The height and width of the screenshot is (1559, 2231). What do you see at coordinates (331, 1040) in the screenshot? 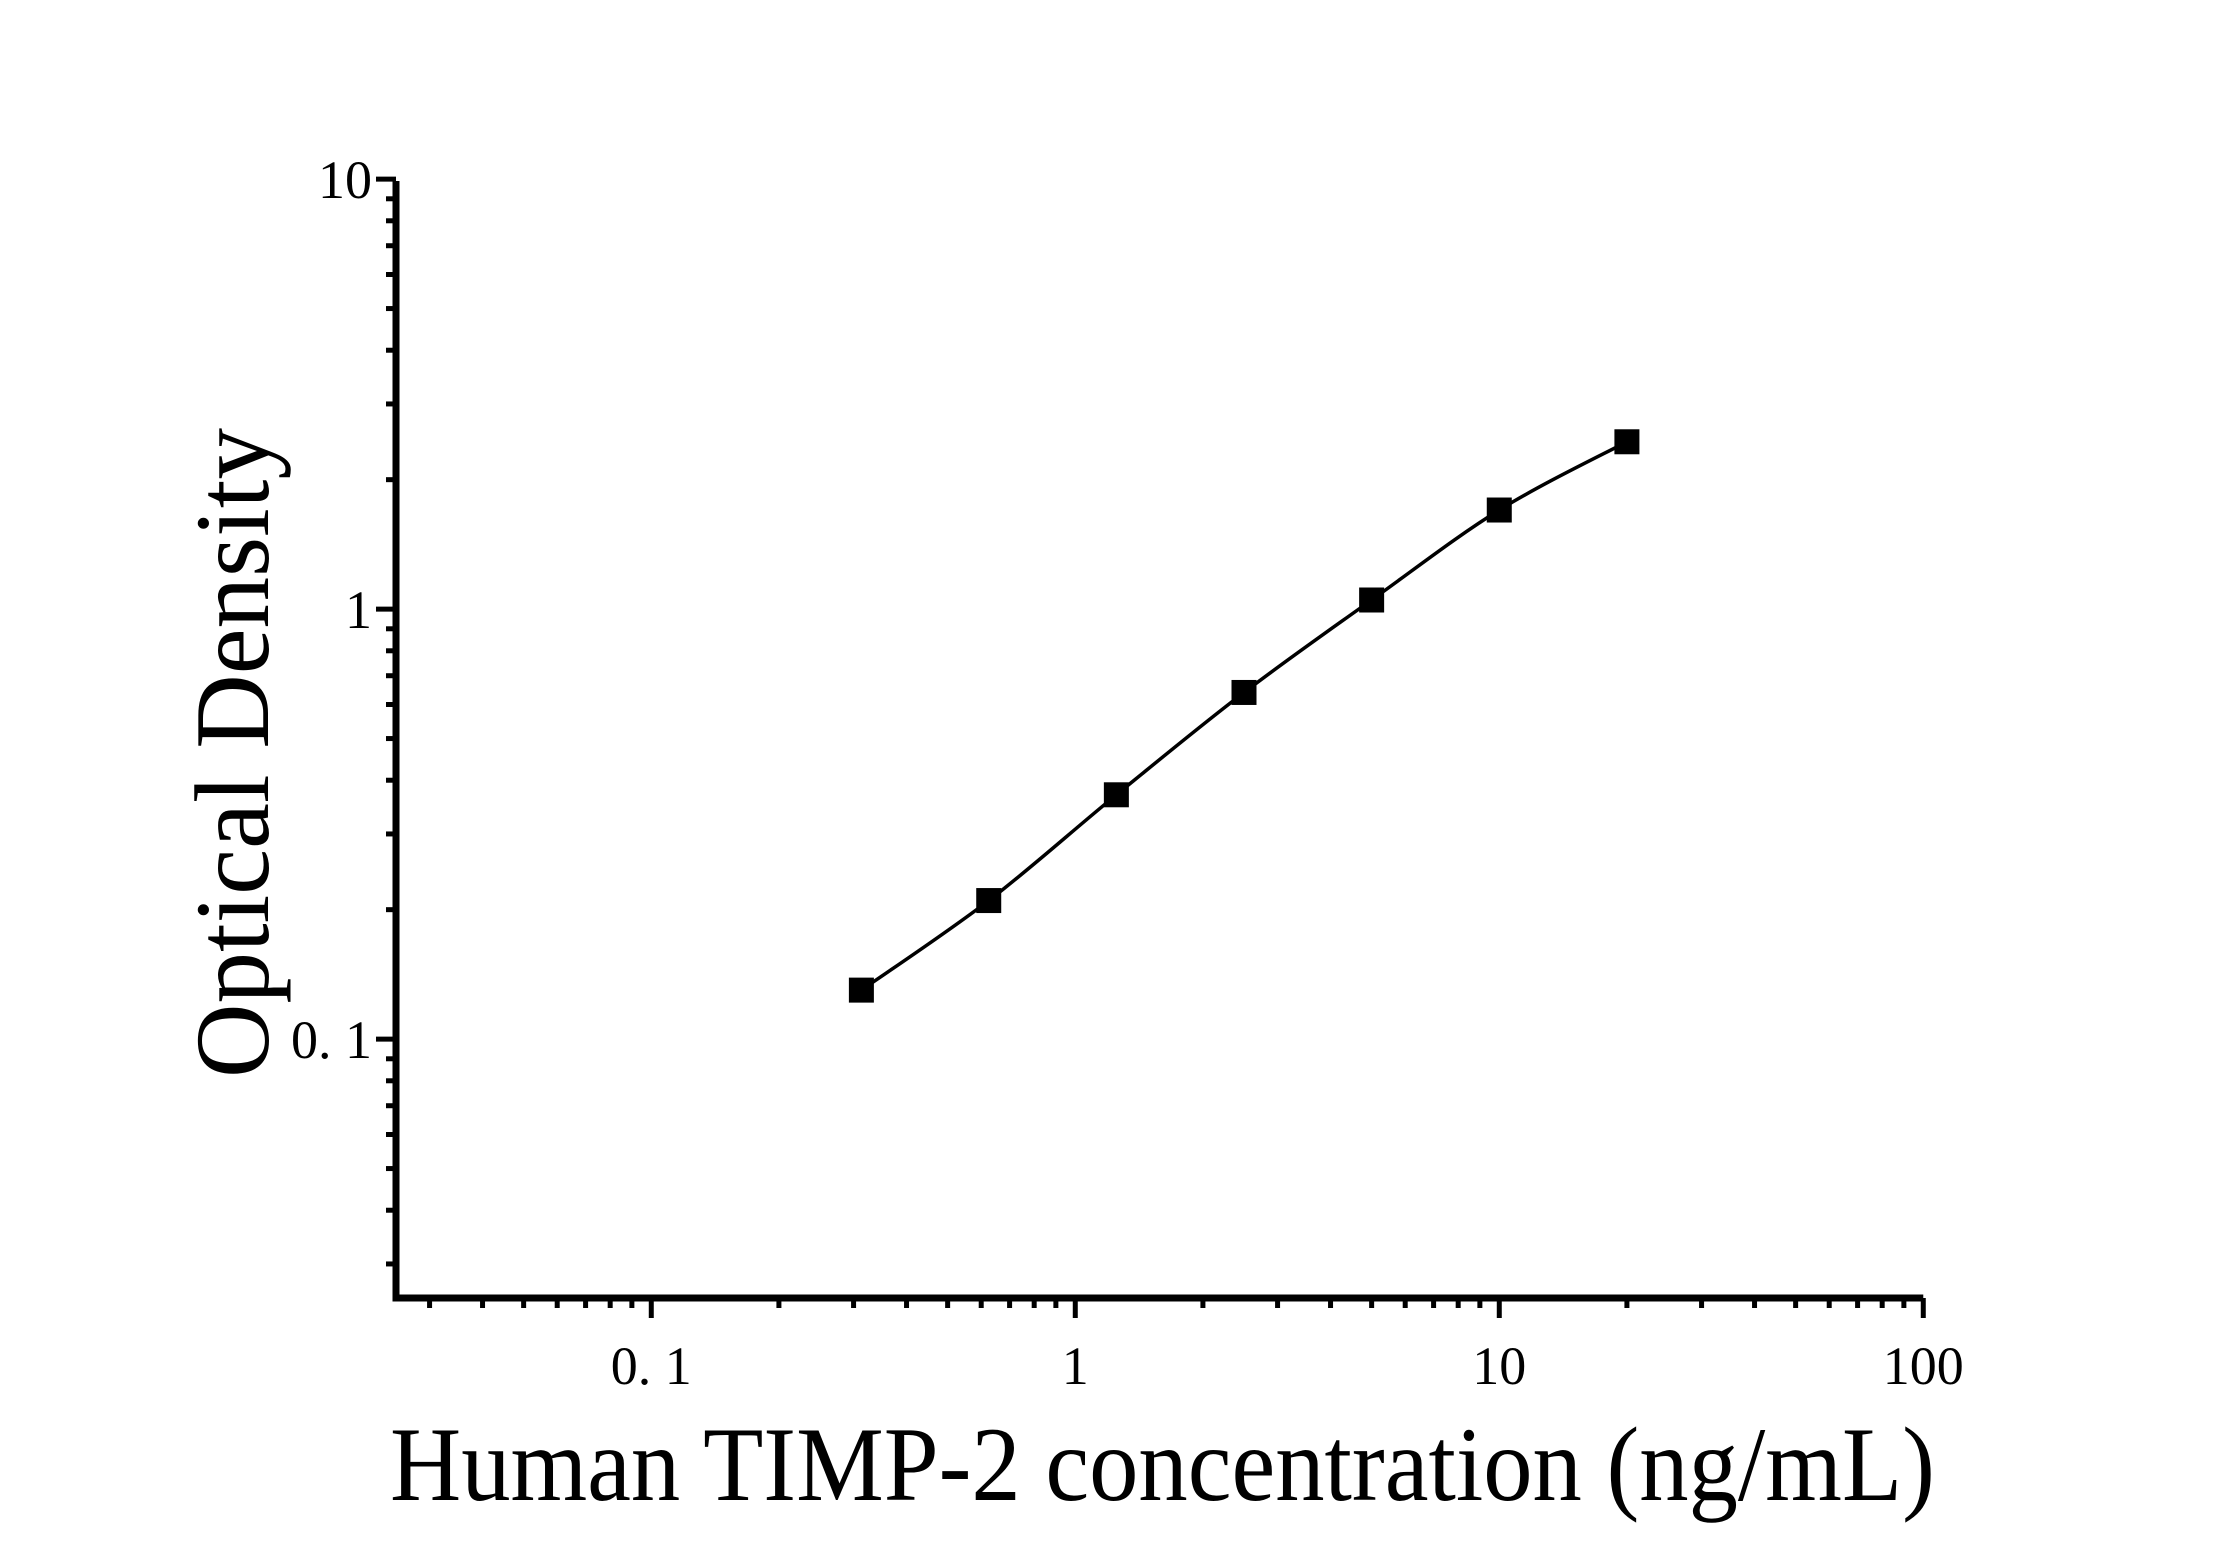
I see `y-tick-label: 0. 1` at bounding box center [331, 1040].